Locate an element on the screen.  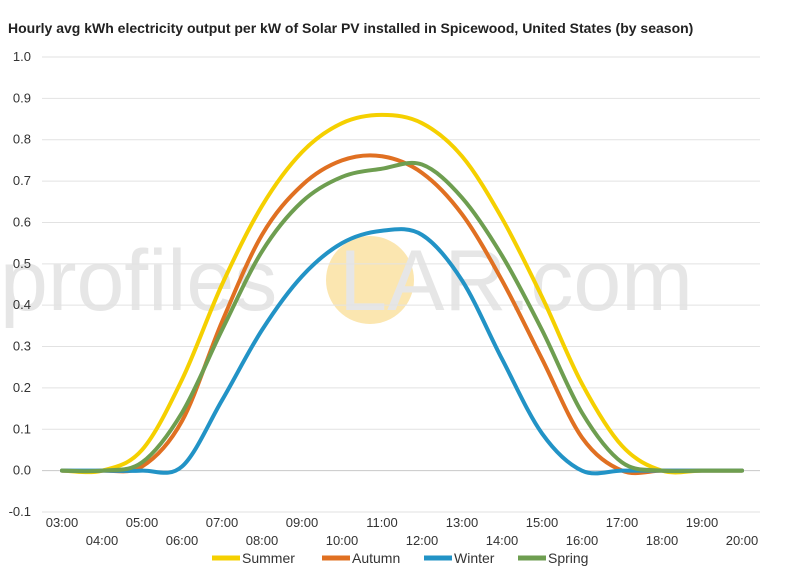
legend-label-autumn: Autumn is located at coordinates (376, 558).